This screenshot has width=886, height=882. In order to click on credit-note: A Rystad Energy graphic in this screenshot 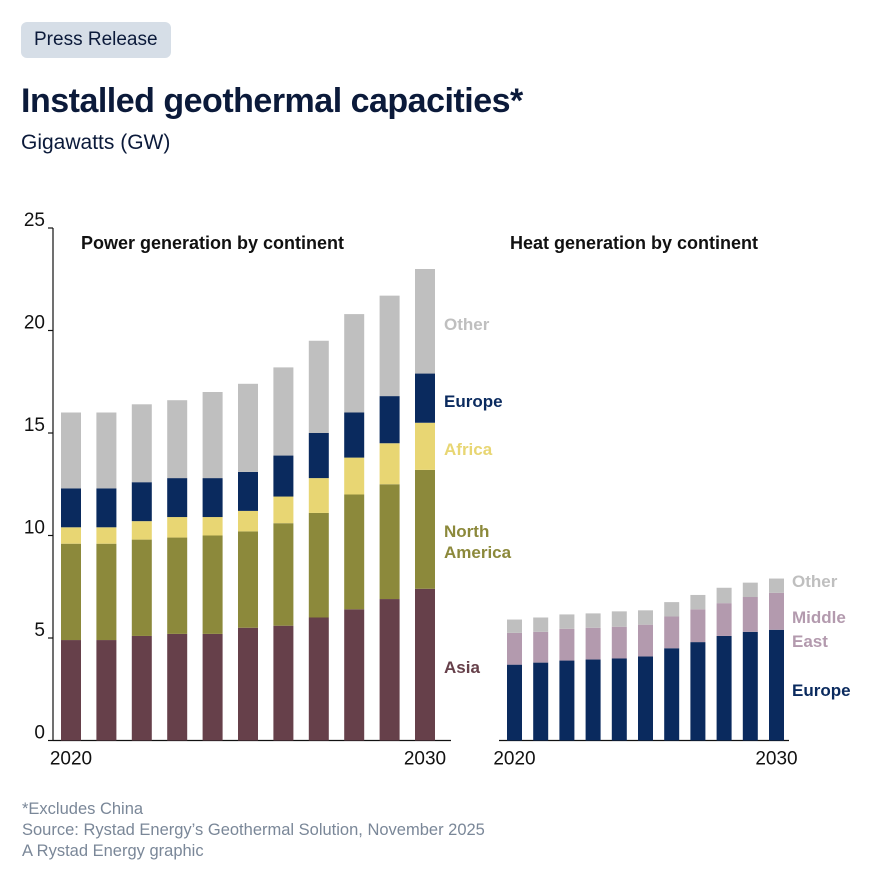, I will do `click(113, 851)`.